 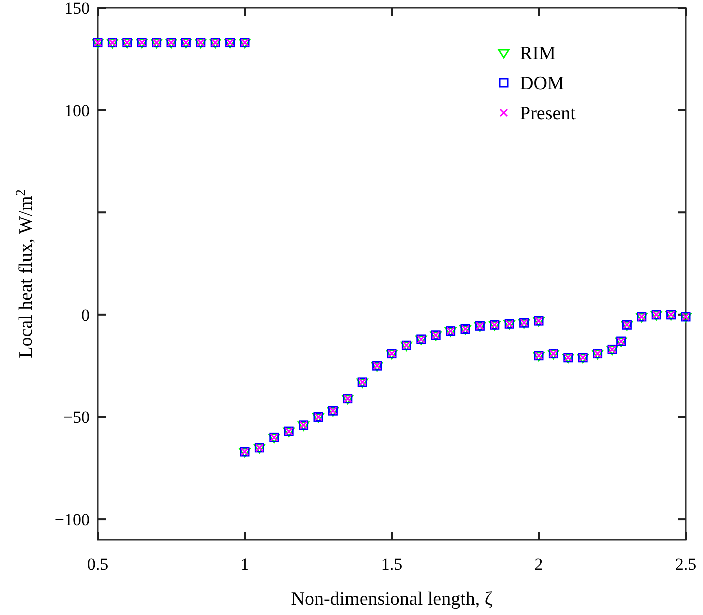 What do you see at coordinates (245, 564) in the screenshot?
I see `x-tick-label: 1` at bounding box center [245, 564].